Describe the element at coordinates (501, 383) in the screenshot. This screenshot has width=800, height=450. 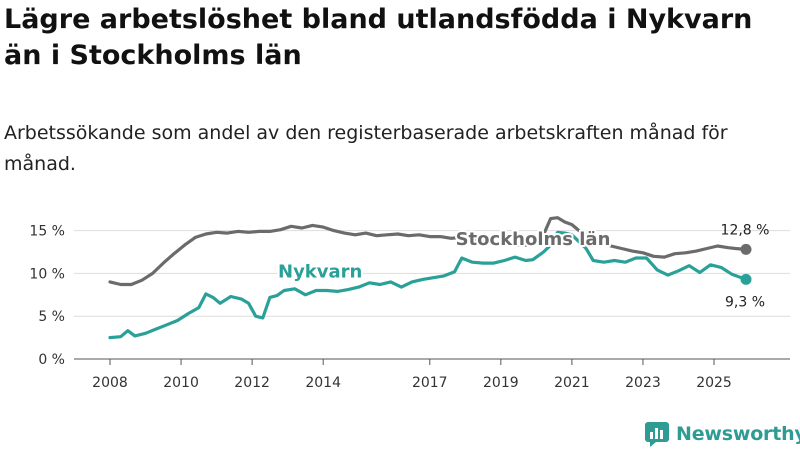
I see `x-tick-label: 2019` at that location.